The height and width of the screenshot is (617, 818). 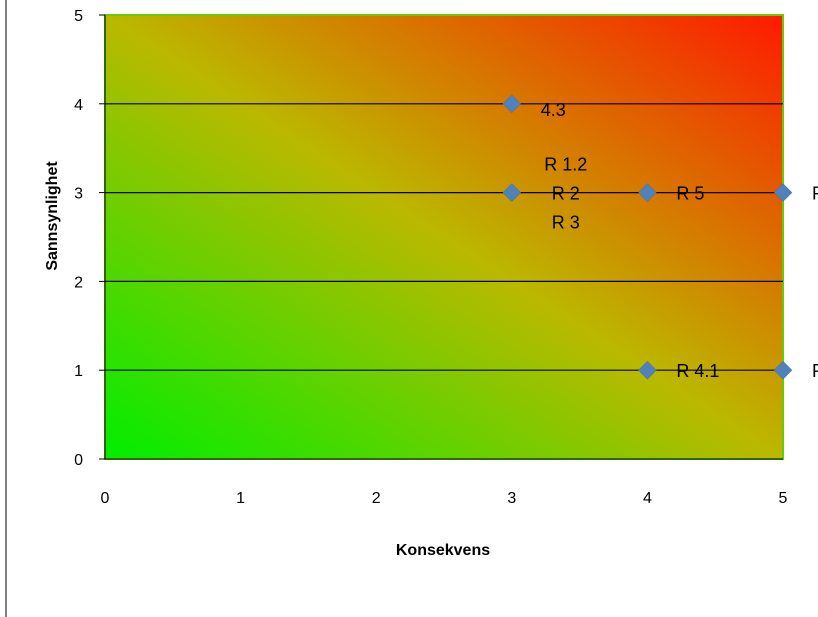 I want to click on y-tick-label-2: 2, so click(x=78, y=282).